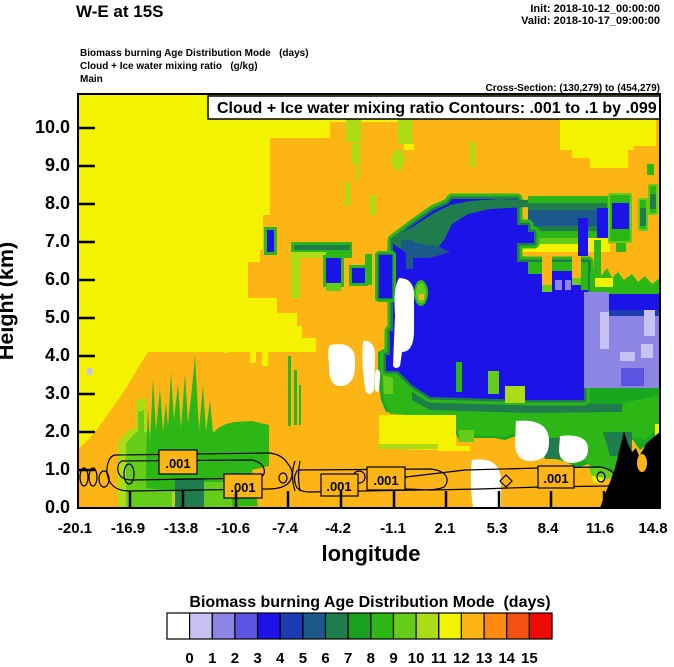 The width and height of the screenshot is (674, 667). Describe the element at coordinates (57, 469) in the screenshot. I see `svg-text: 1.0` at that location.